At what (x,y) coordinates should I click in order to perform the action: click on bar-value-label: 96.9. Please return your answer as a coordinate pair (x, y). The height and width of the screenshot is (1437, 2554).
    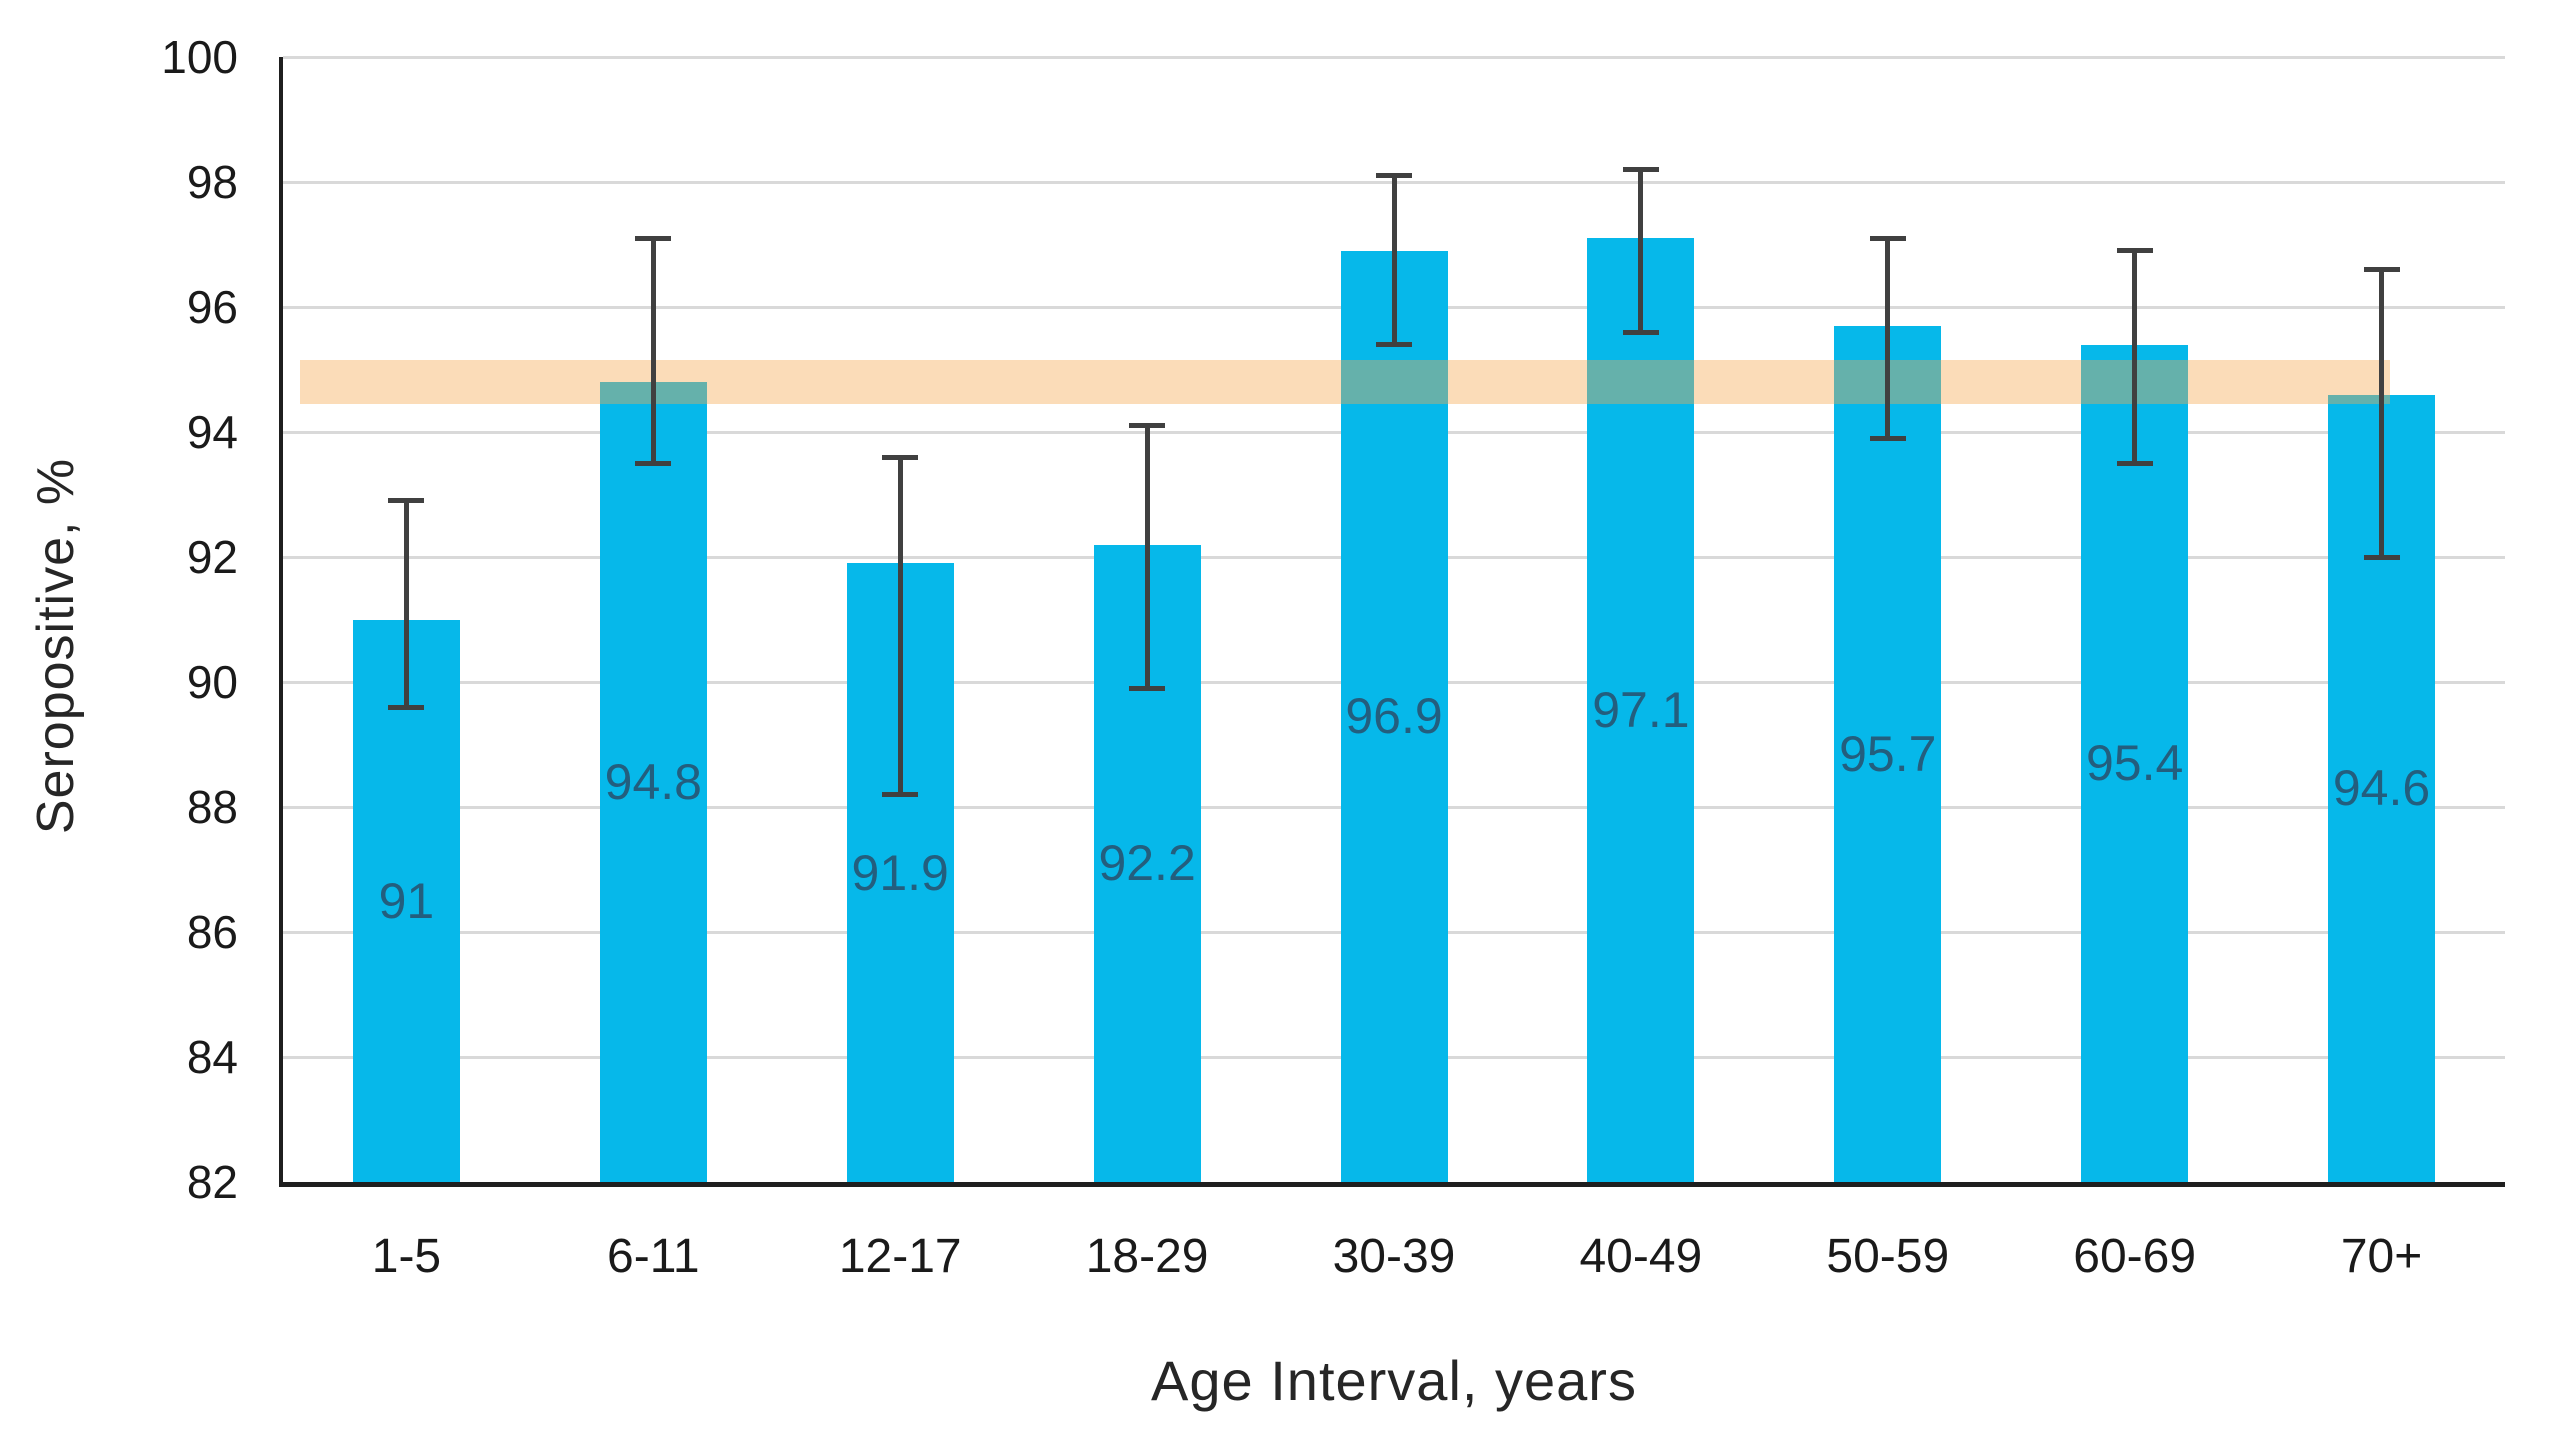
    Looking at the image, I should click on (1394, 716).